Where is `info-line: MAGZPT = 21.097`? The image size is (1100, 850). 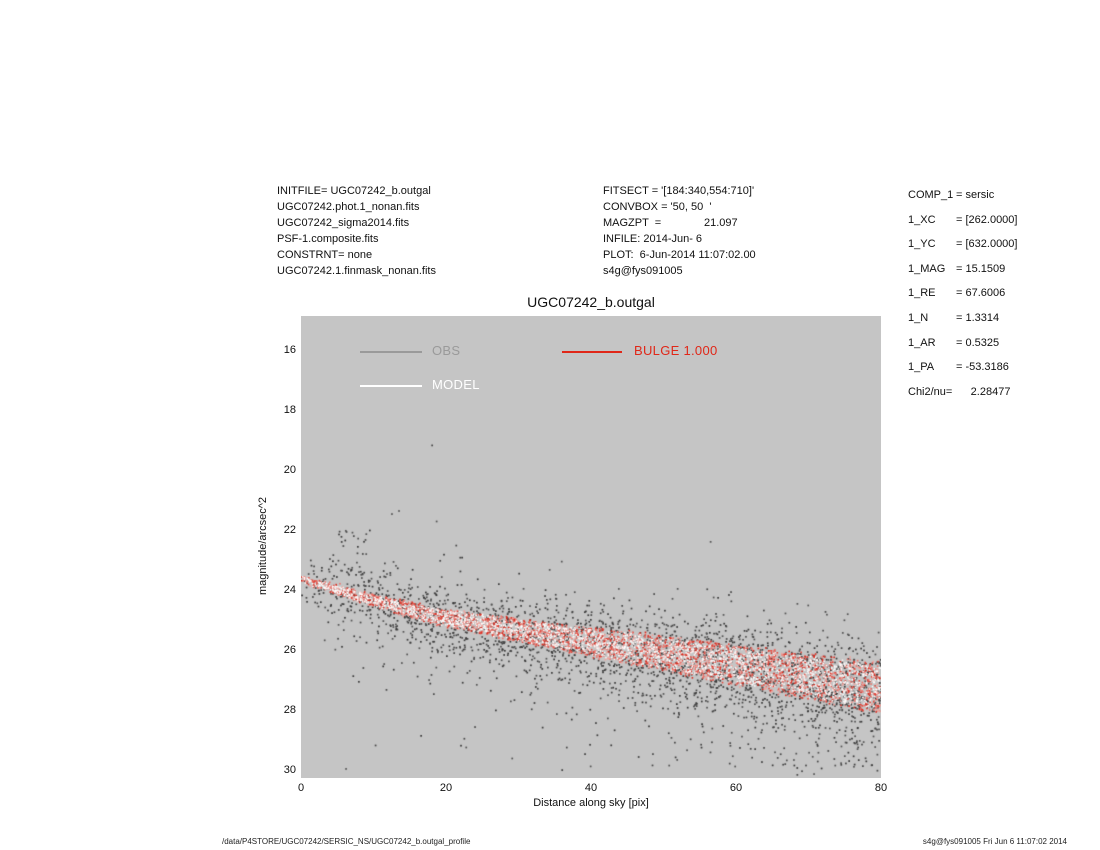 info-line: MAGZPT = 21.097 is located at coordinates (670, 223).